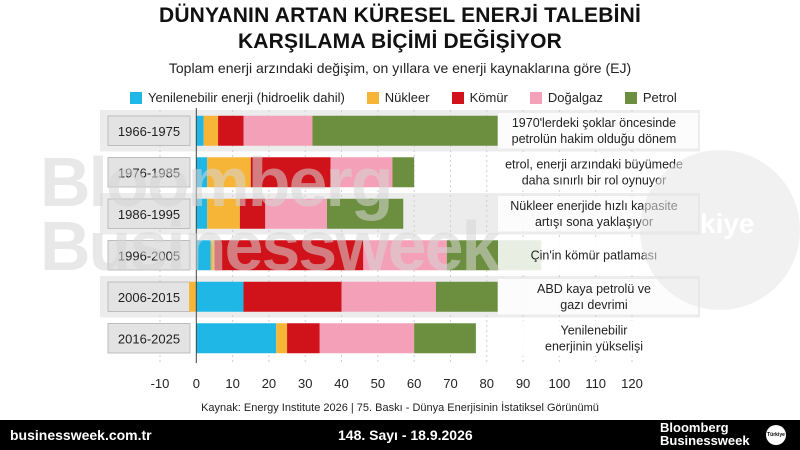 This screenshot has height=450, width=800. What do you see at coordinates (705, 440) in the screenshot?
I see `footer-brand-line-2: Businessweek` at bounding box center [705, 440].